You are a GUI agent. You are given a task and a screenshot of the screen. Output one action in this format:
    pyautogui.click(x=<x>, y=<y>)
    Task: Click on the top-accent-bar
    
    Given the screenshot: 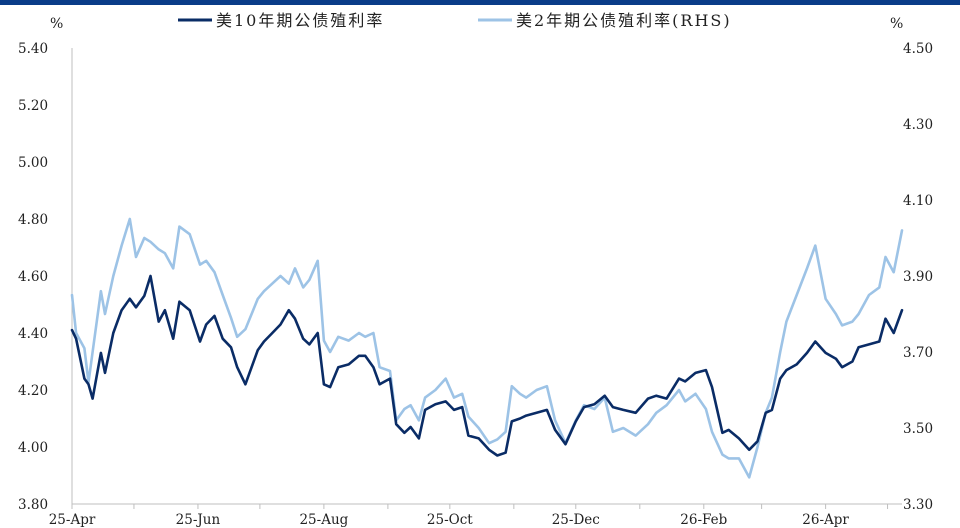 What is the action you would take?
    pyautogui.click(x=480, y=2)
    